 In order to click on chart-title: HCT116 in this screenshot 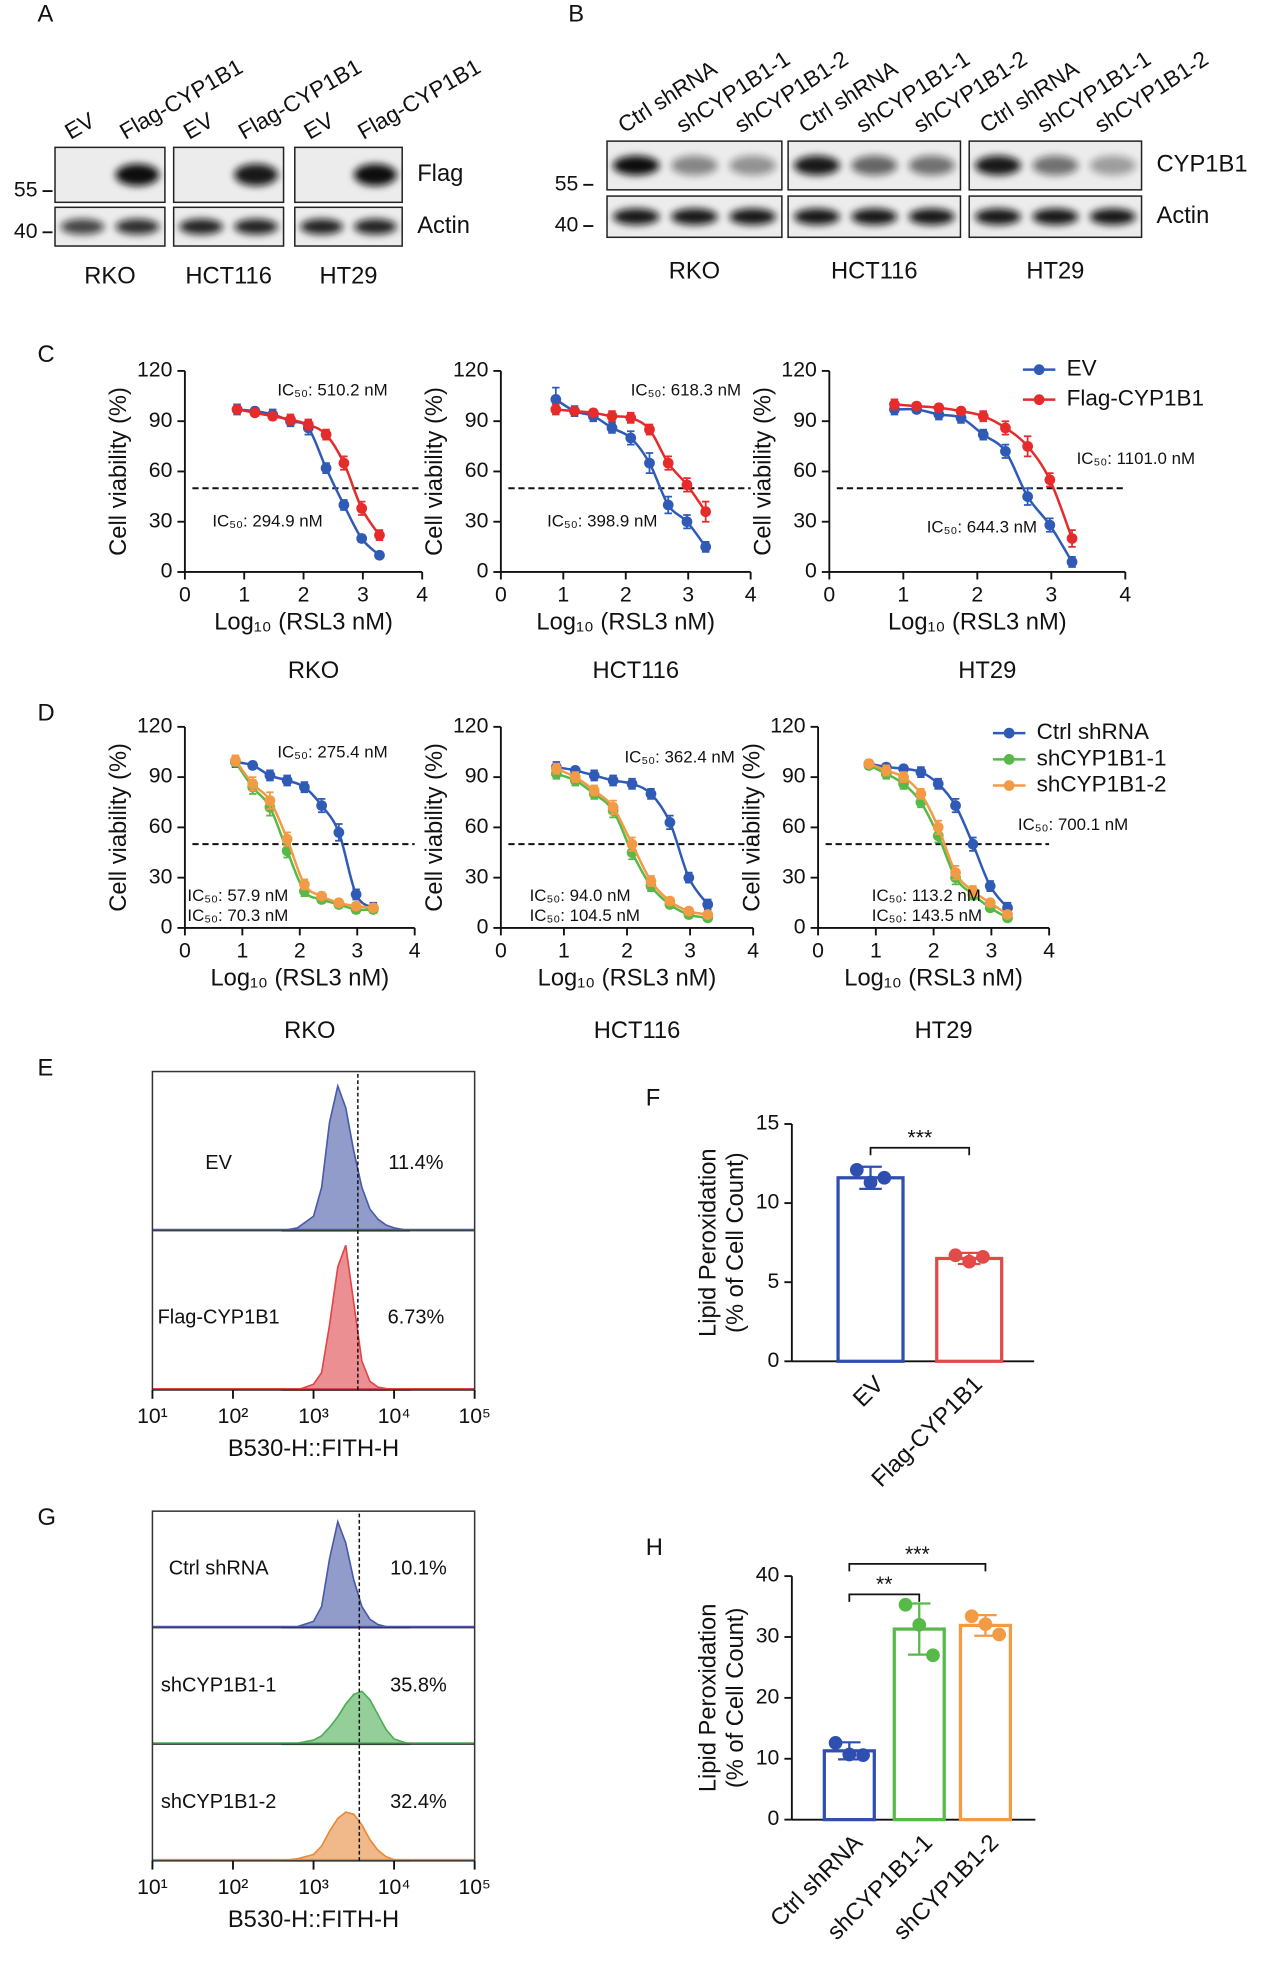, I will do `click(635, 671)`.